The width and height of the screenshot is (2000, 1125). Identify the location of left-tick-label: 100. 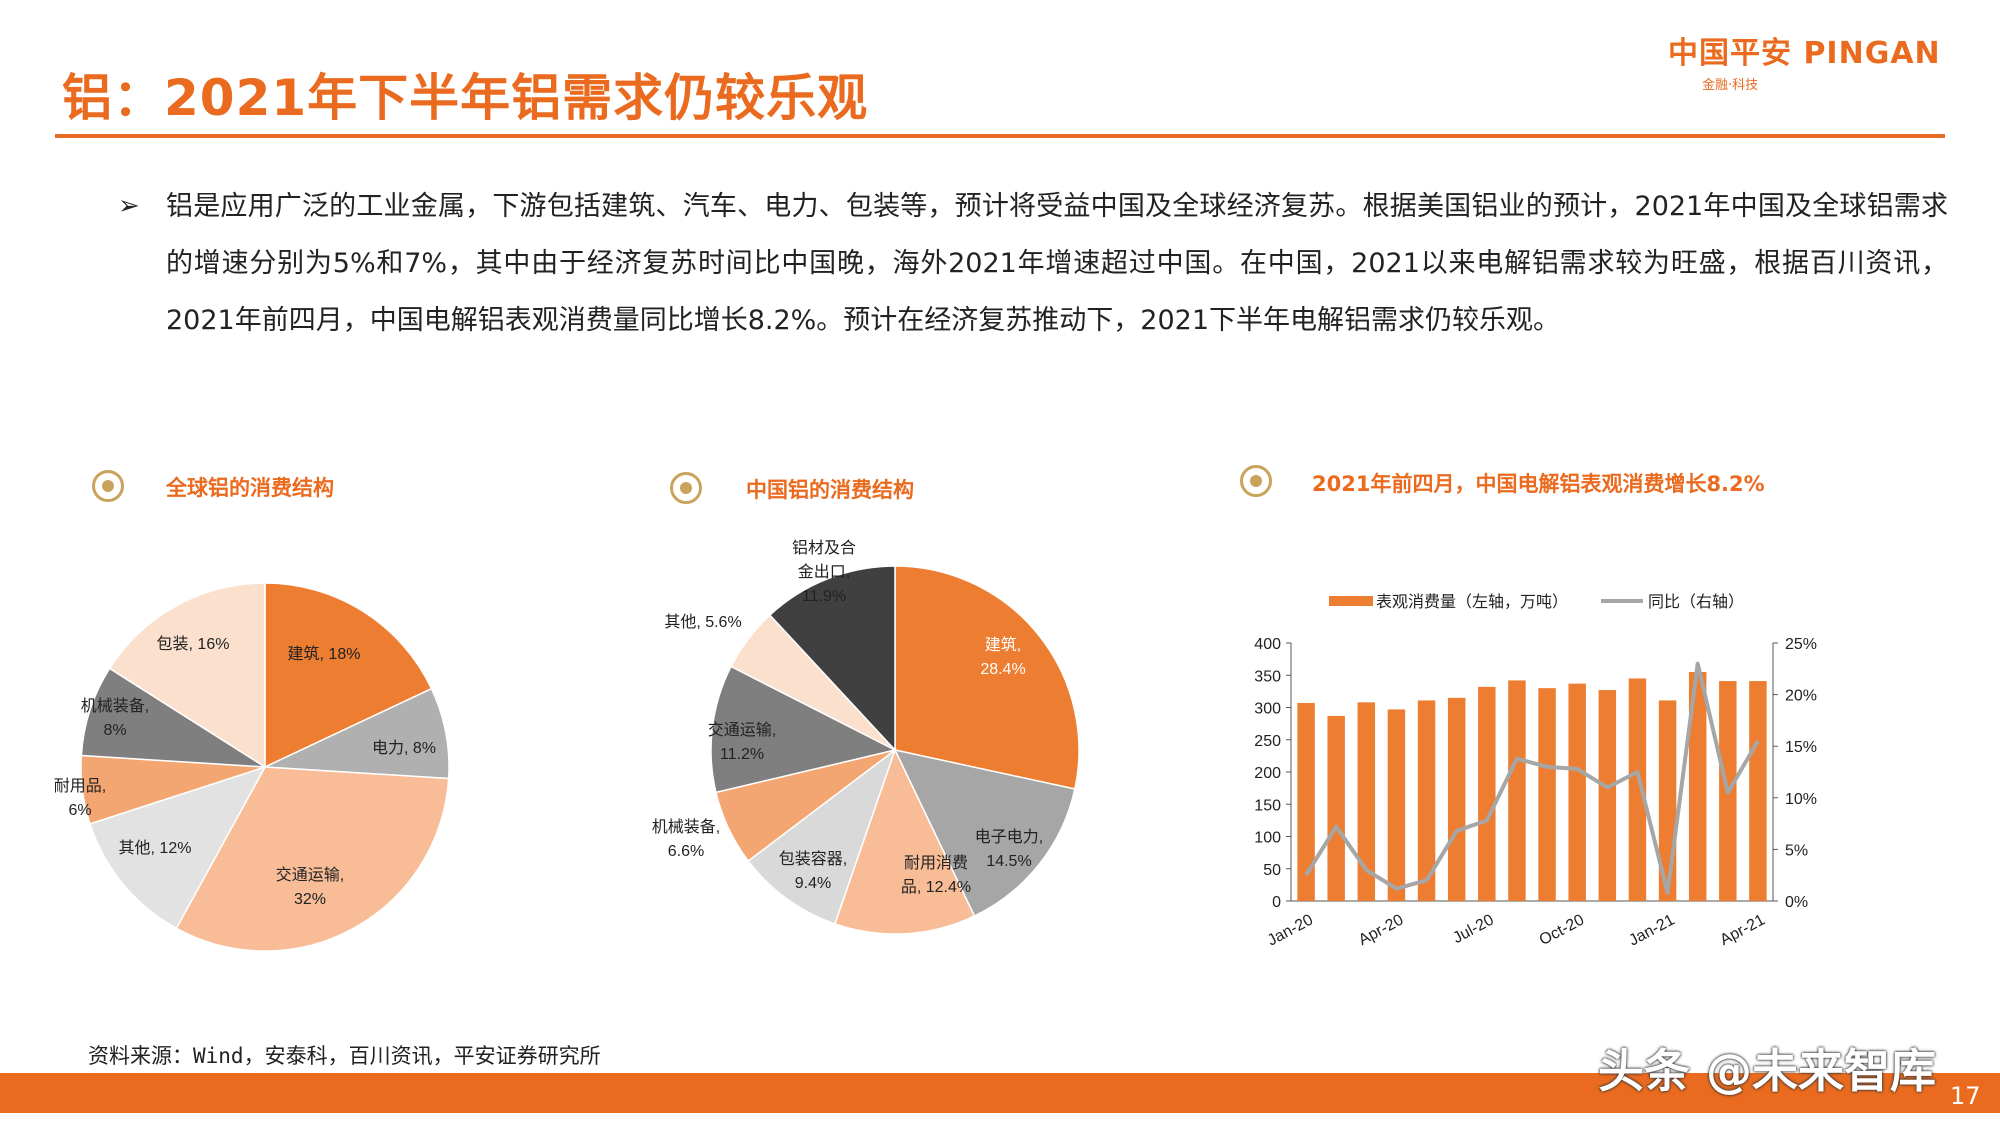
(1267, 838).